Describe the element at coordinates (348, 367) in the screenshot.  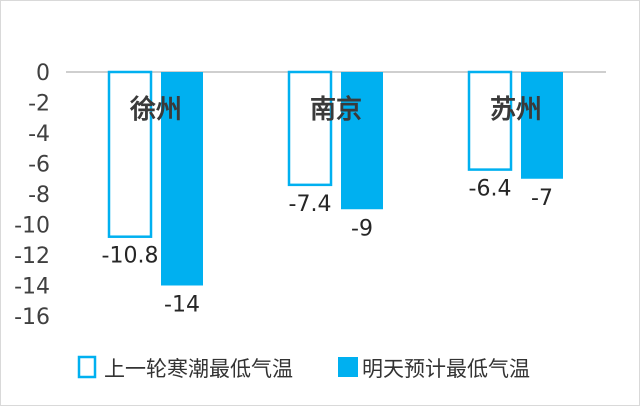
I see `legend-swatch-filled` at that location.